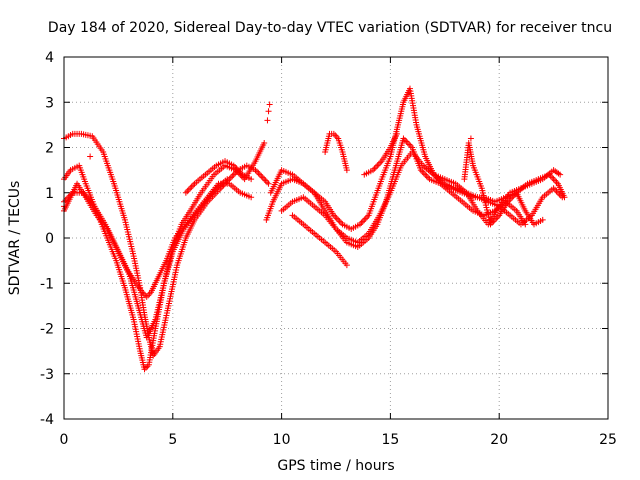 This screenshot has width=640, height=480. Describe the element at coordinates (49, 103) in the screenshot. I see `y-tick-label: 3` at that location.